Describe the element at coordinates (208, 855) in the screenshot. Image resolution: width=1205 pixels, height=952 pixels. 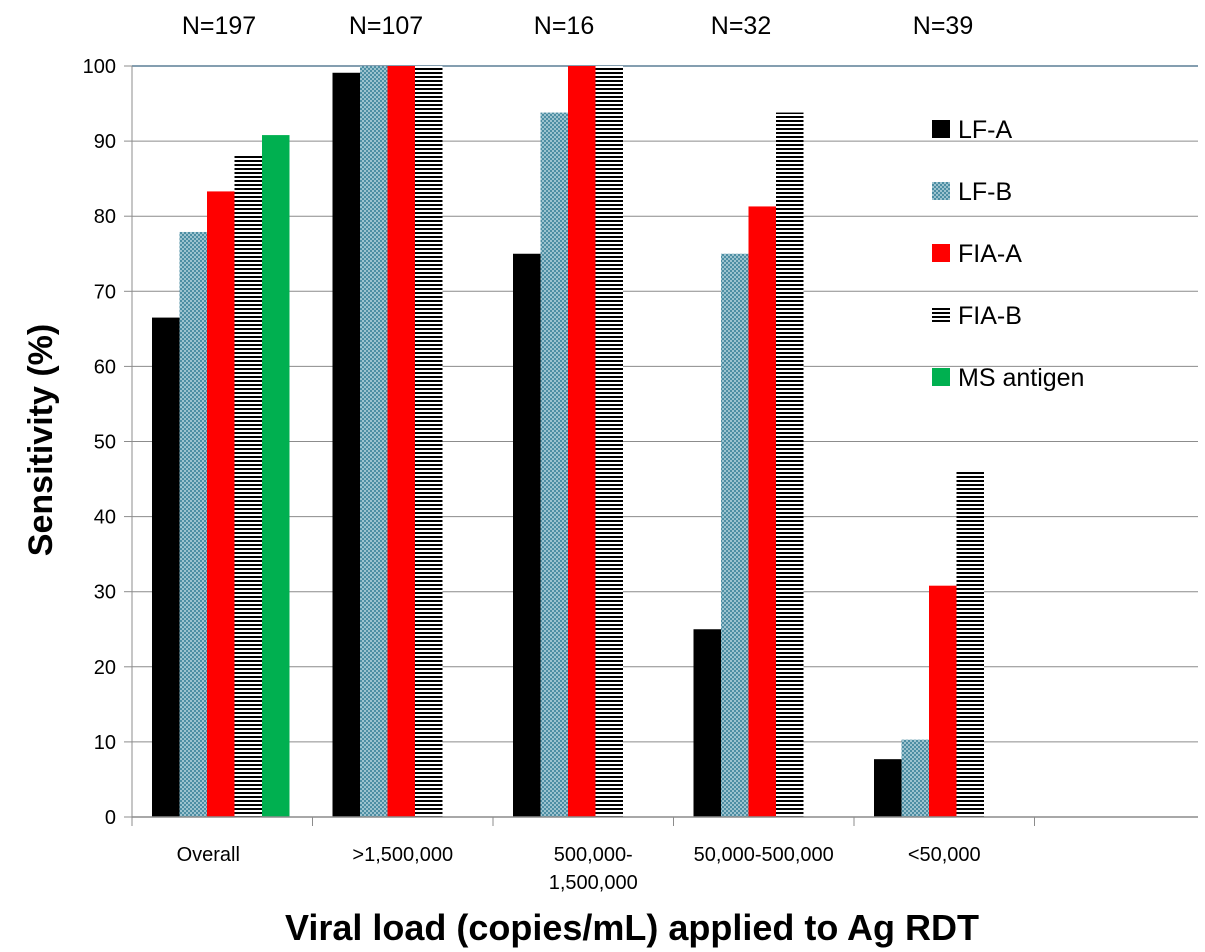
I see `x-tick-label: Overall` at that location.